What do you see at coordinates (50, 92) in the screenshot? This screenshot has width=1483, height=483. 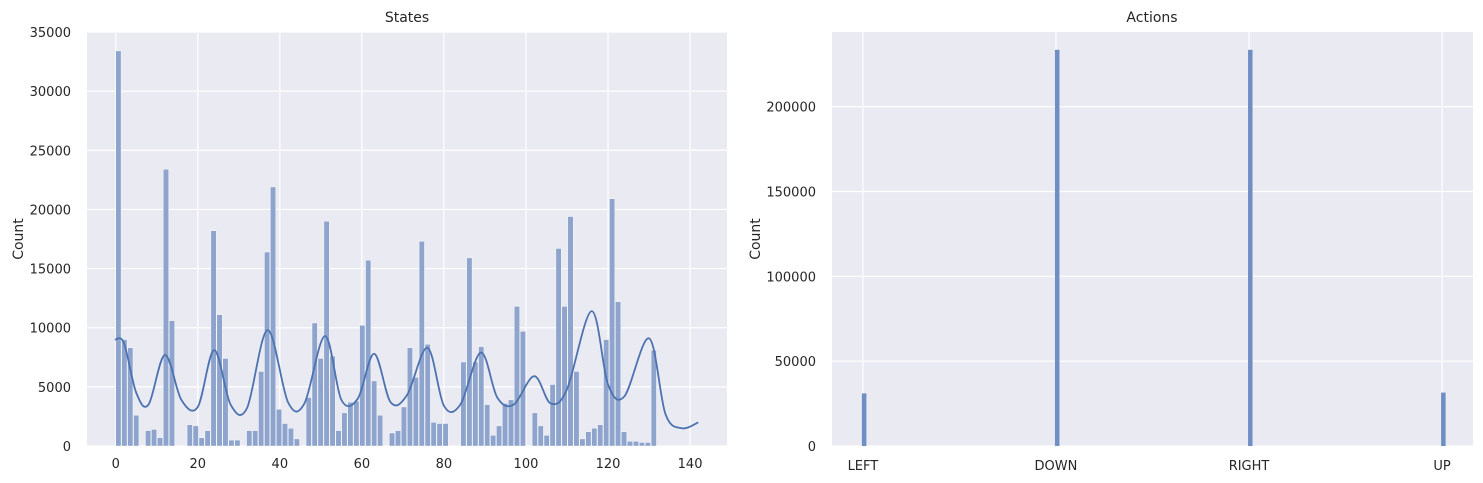 I see `states-y-tick-label: 30000` at bounding box center [50, 92].